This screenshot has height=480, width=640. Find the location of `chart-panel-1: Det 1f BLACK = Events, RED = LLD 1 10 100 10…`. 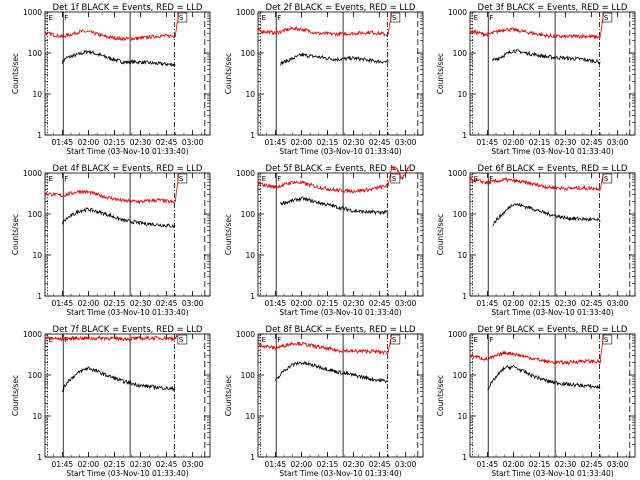

chart-panel-1: Det 1f BLACK = Events, RED = LLD 1 10 100 10… is located at coordinates (111, 79).